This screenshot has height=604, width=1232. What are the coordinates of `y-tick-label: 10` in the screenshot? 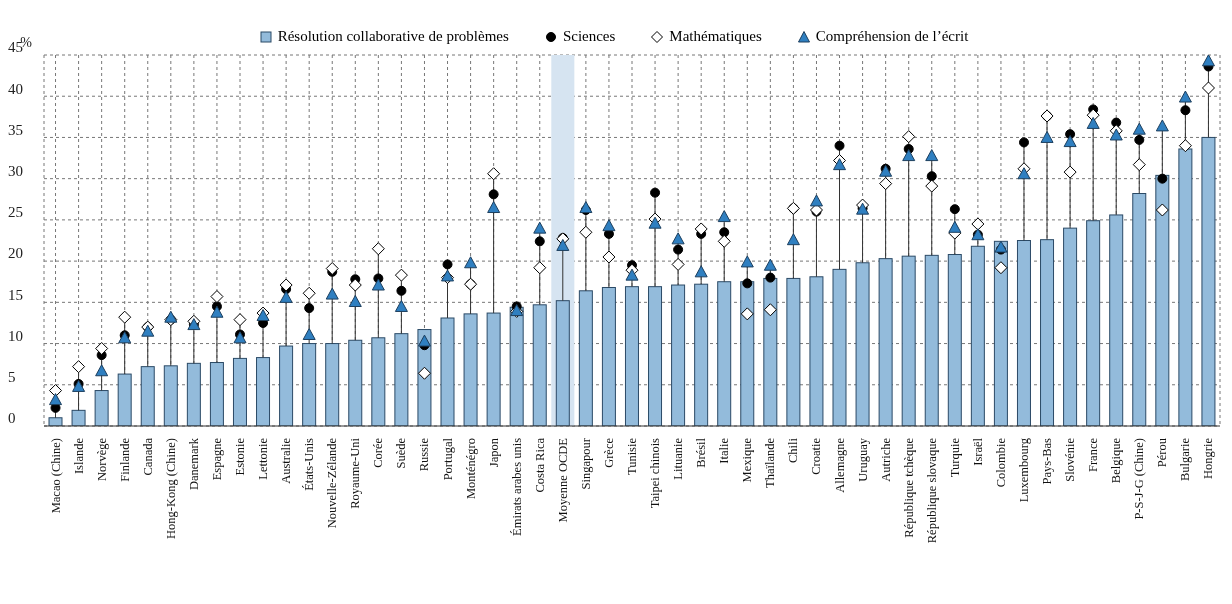 It's located at (15, 335).